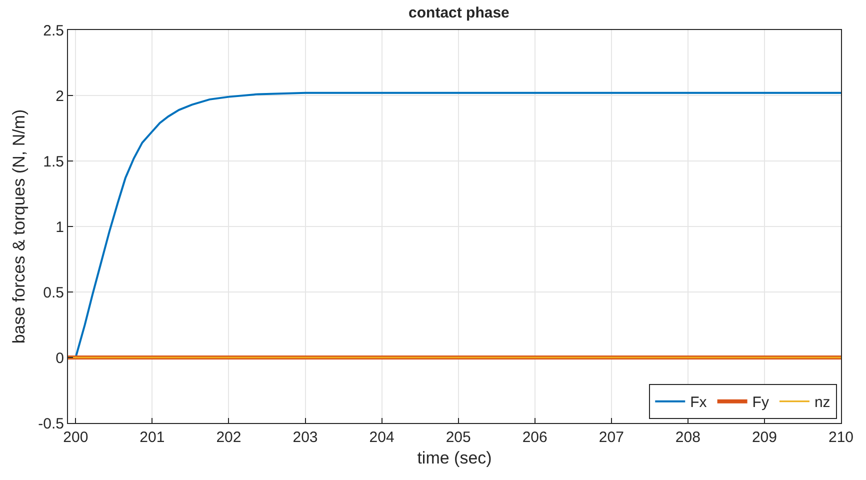 The width and height of the screenshot is (866, 480). Describe the element at coordinates (841, 437) in the screenshot. I see `x-tick-label: 210` at that location.